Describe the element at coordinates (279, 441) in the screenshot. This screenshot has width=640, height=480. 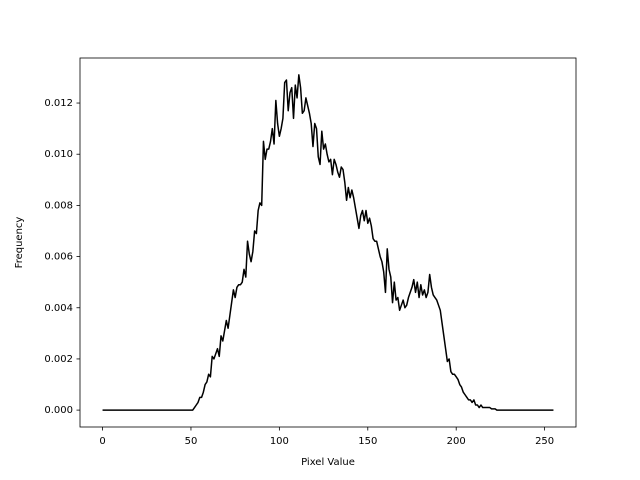
I see `x-tick-label: 100` at that location.